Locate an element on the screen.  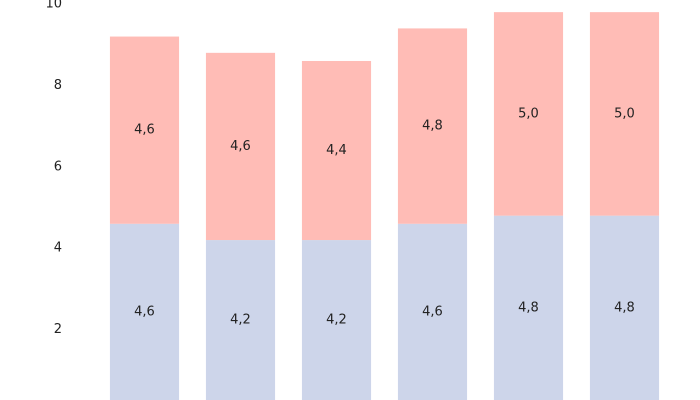
y-tick-label: 6 is located at coordinates (58, 166).